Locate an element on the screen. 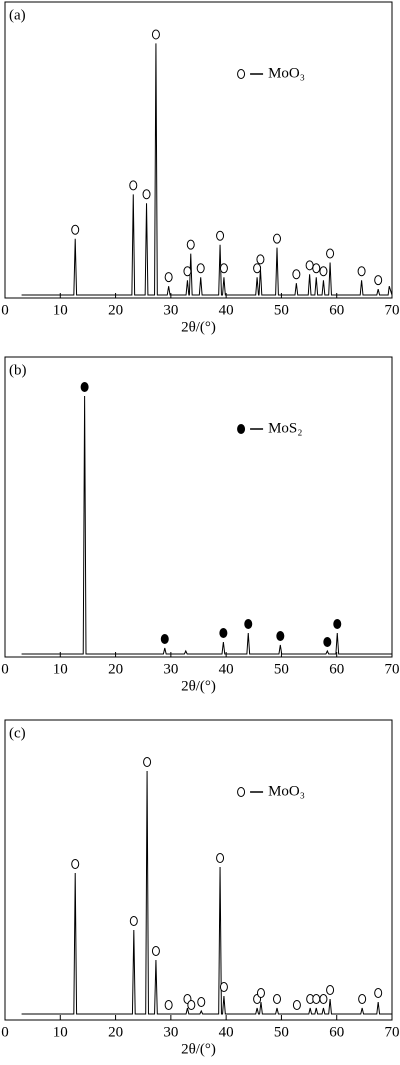 The height and width of the screenshot is (1065, 400). legend-label: MoS₂ is located at coordinates (285, 428).